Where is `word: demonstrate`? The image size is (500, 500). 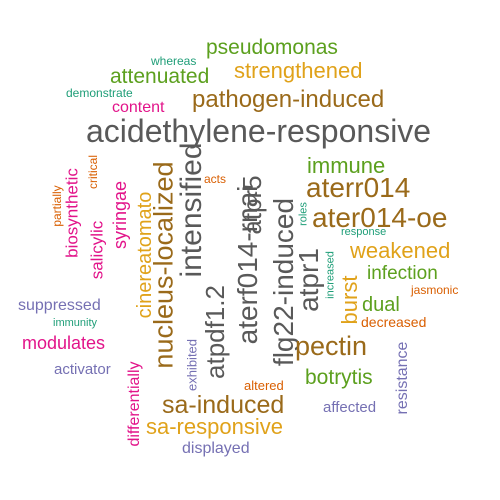
word: demonstrate is located at coordinates (99, 93).